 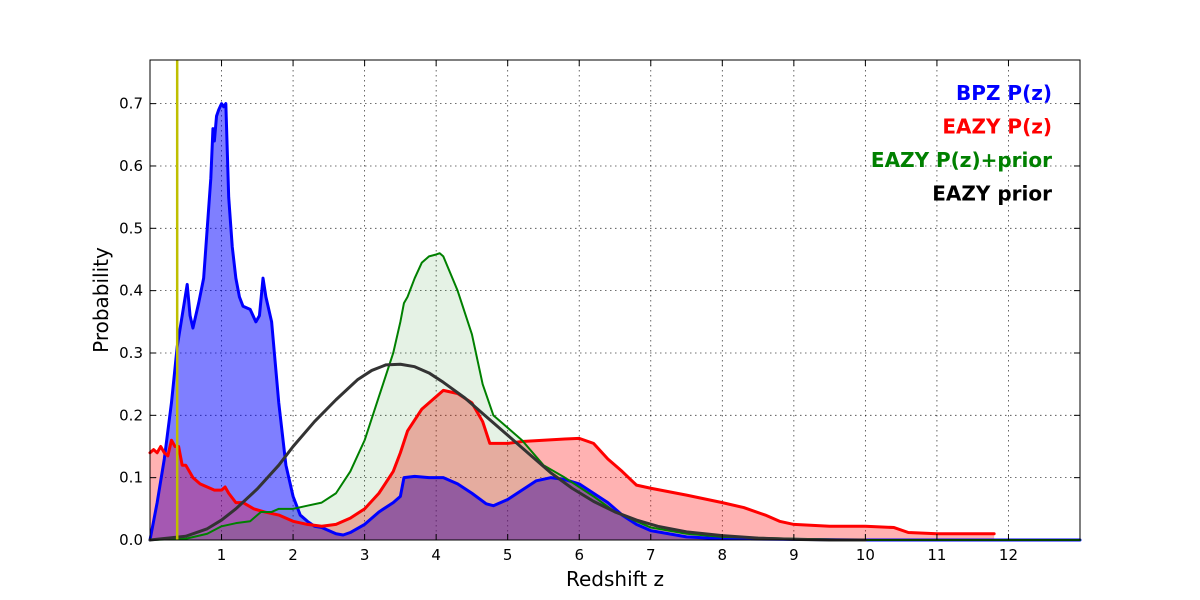 I want to click on x-tick-label-1: 2, so click(x=293, y=555).